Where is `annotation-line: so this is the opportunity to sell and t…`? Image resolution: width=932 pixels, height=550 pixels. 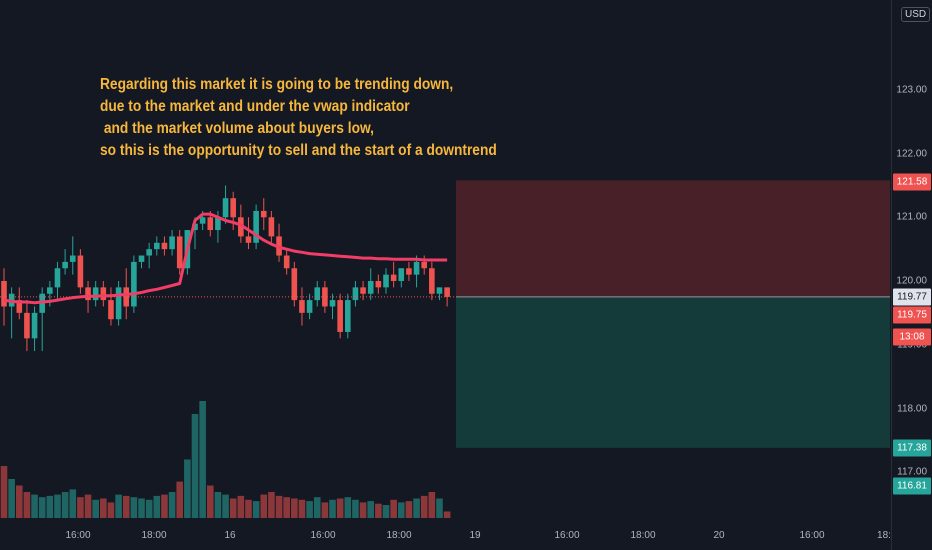
annotation-line: so this is the opportunity to sell and t… is located at coordinates (298, 150).